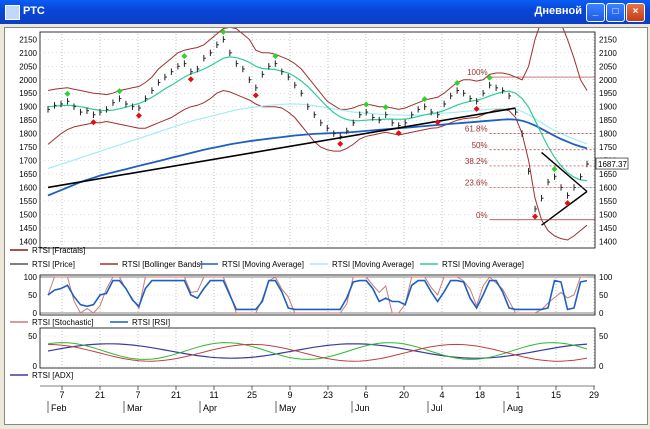  What do you see at coordinates (59, 408) in the screenshot?
I see `x-month-label: Feb` at bounding box center [59, 408].